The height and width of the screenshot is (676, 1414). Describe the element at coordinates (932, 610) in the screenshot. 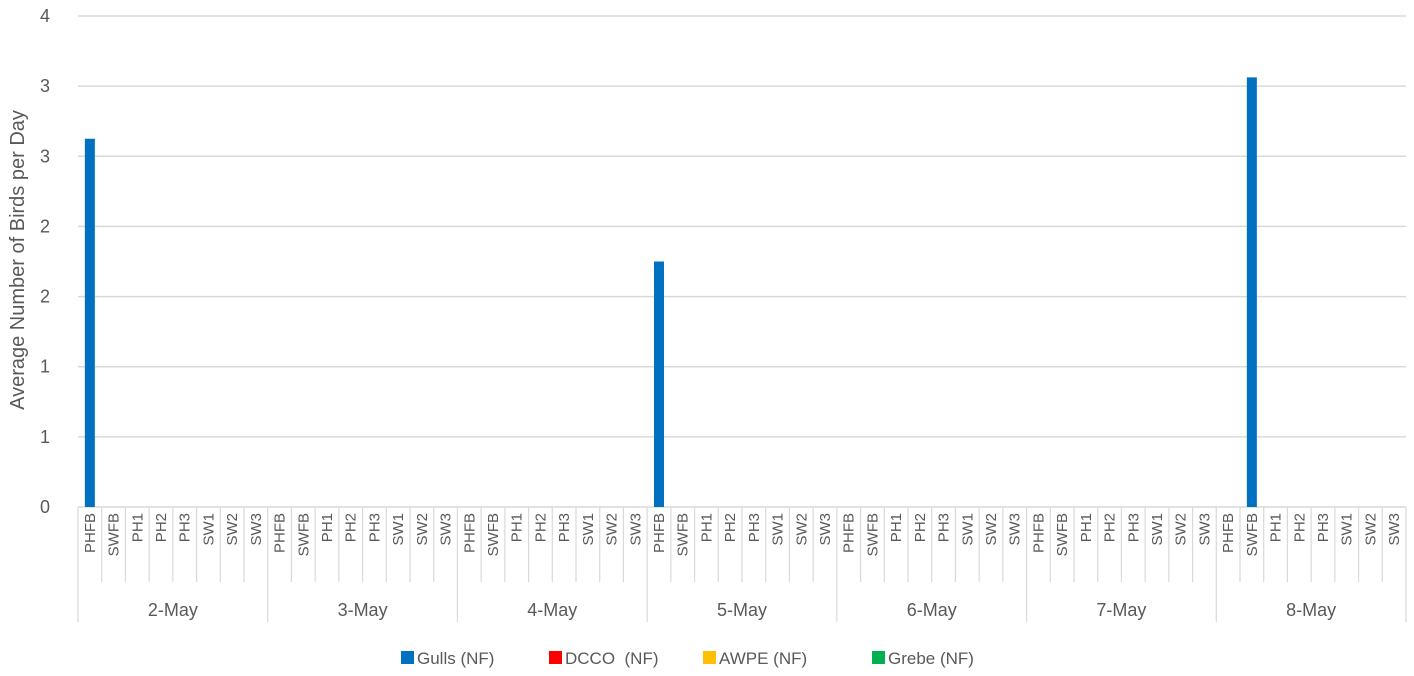

I see `x-group-label: 6-May` at that location.